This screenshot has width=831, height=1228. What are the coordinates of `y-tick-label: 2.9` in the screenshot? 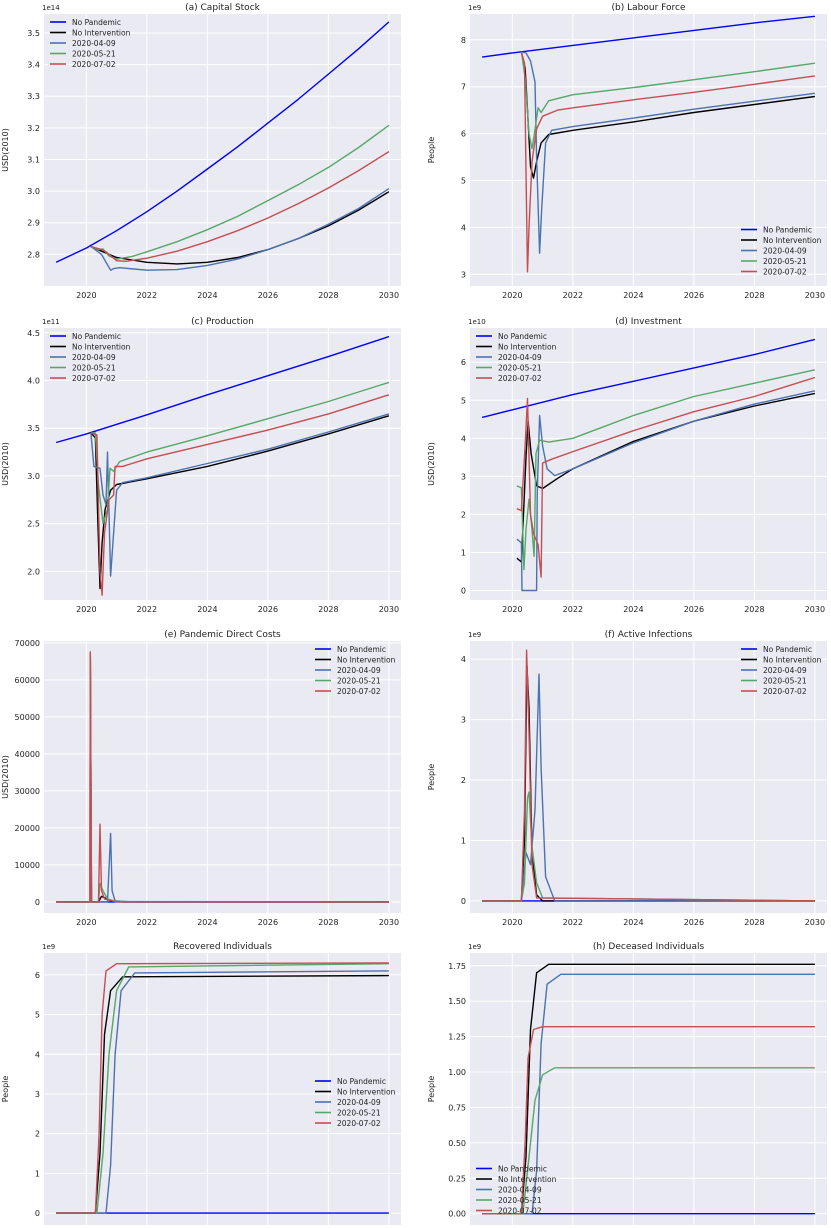 It's located at (33, 223).